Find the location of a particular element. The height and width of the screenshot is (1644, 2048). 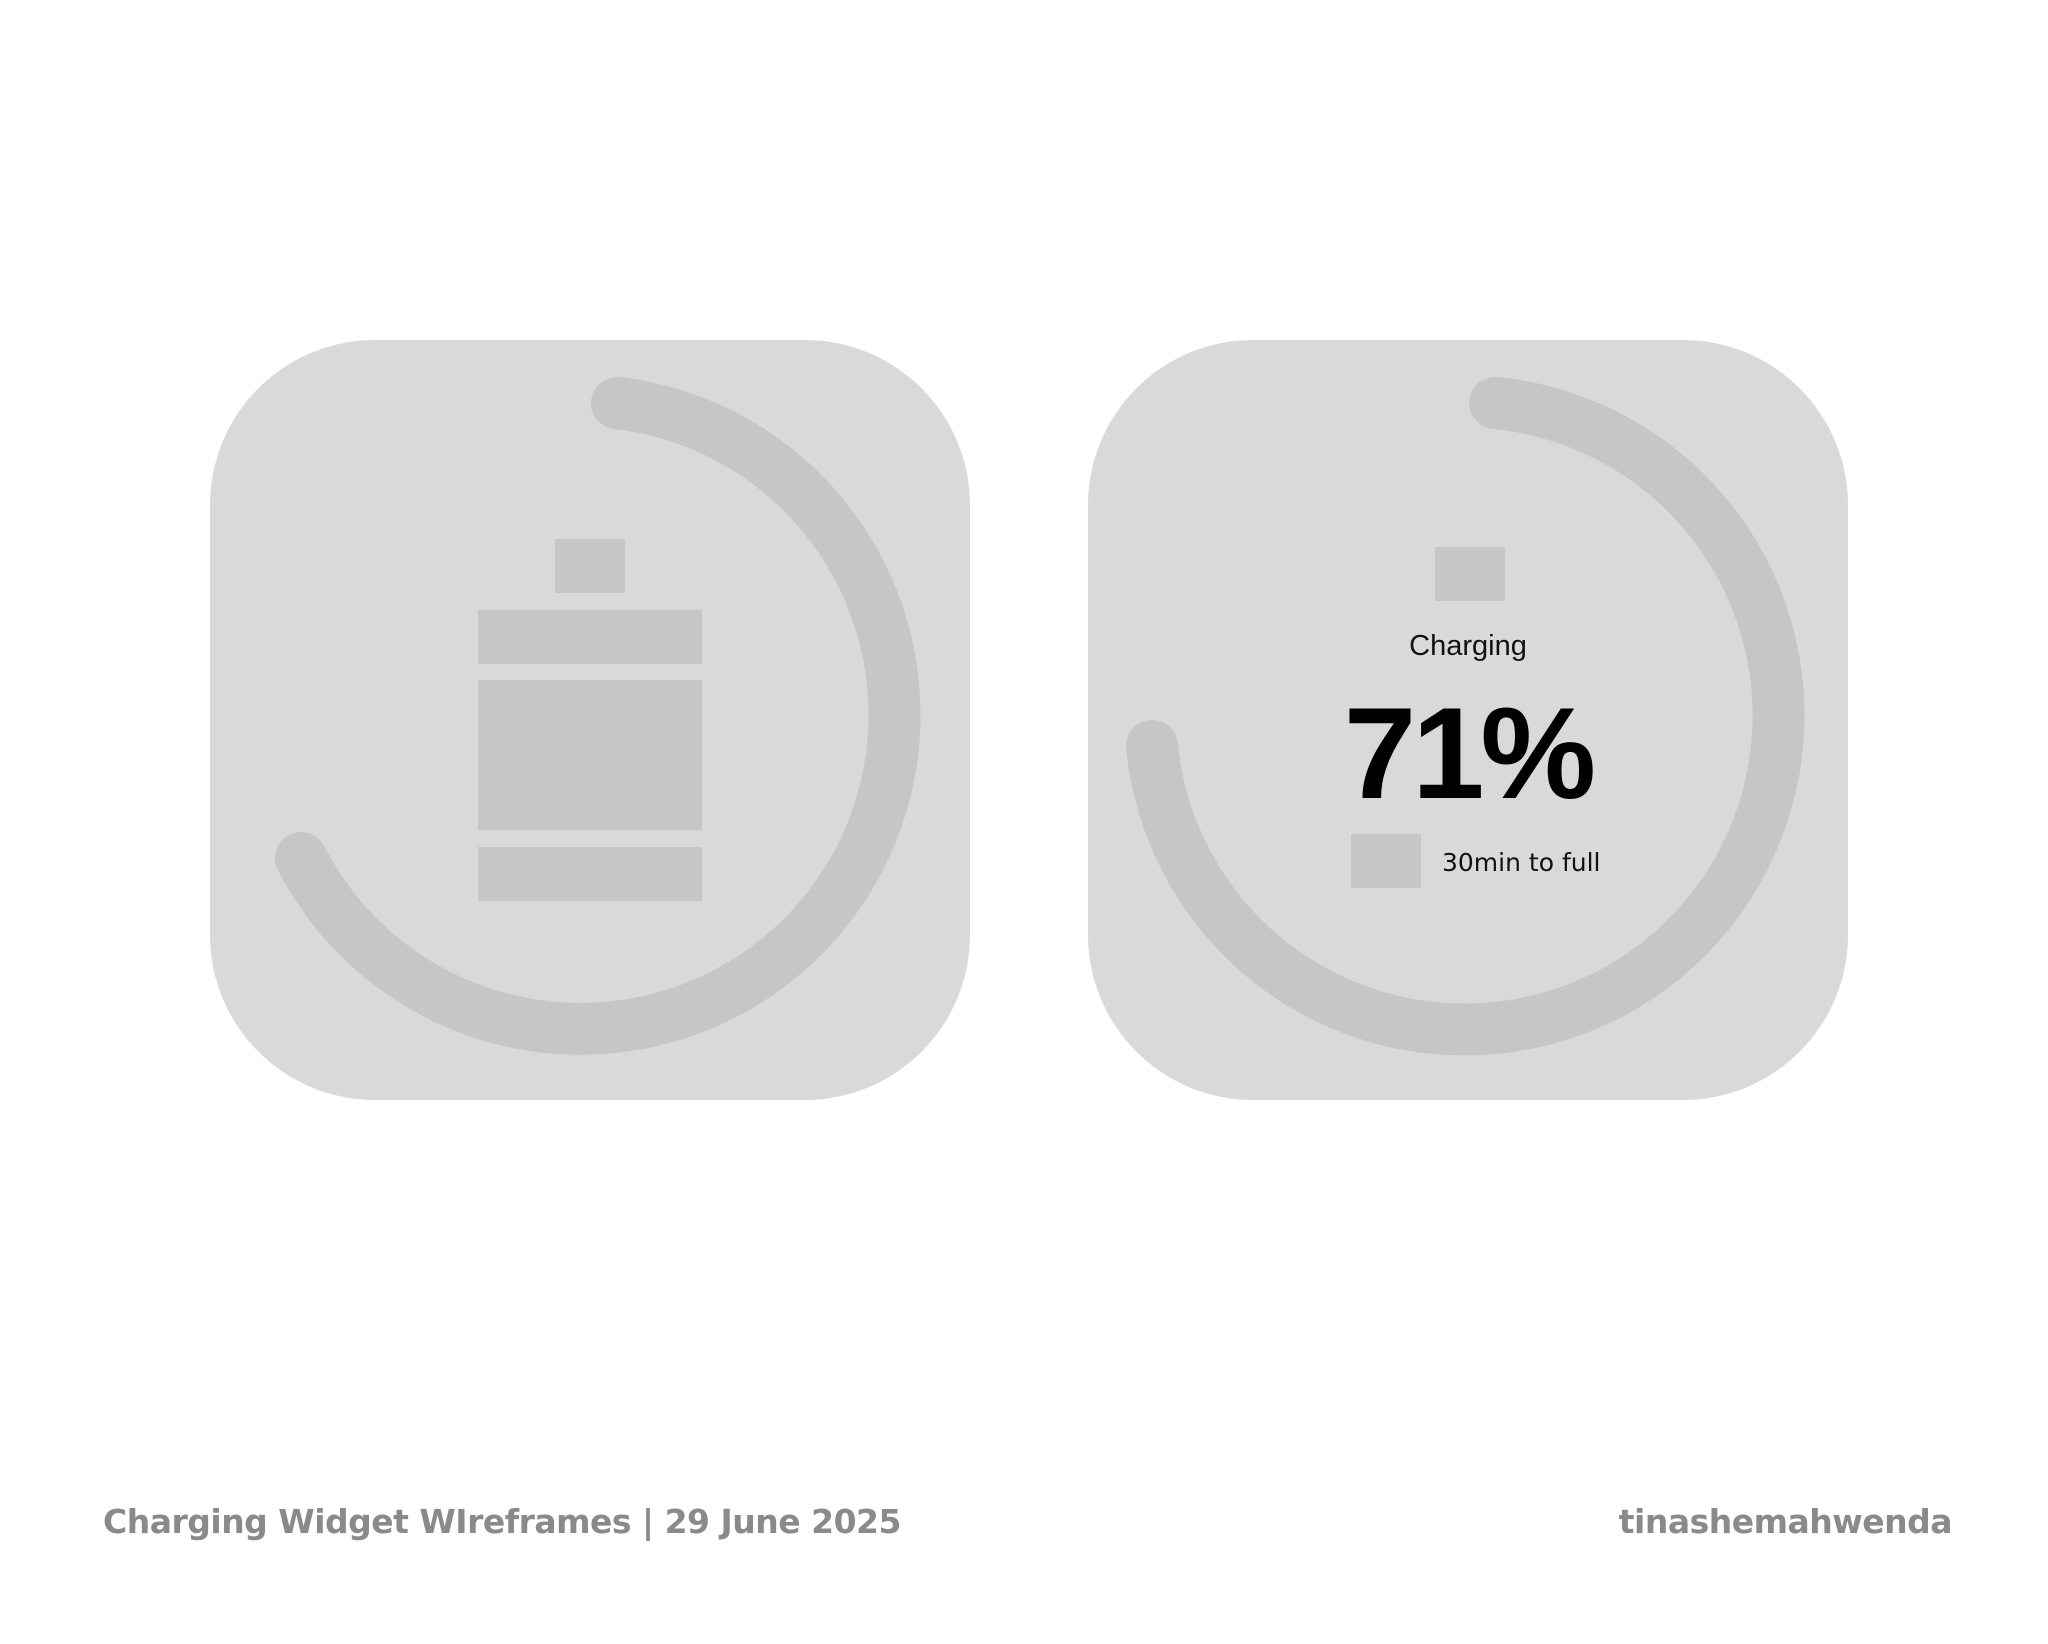

footer-author: tinashemahwenda is located at coordinates (1785, 1521).